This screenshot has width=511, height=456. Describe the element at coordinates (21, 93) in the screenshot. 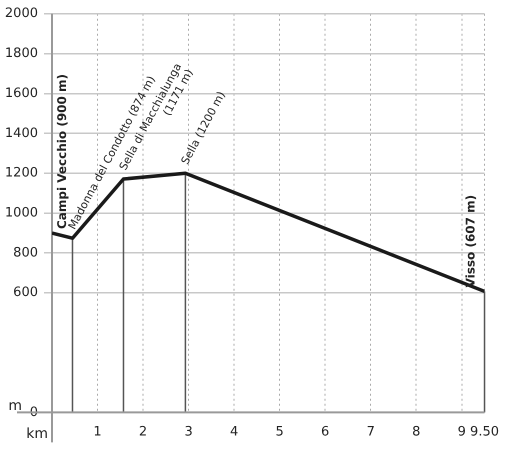

I see `y-tick-label: 1600` at that location.